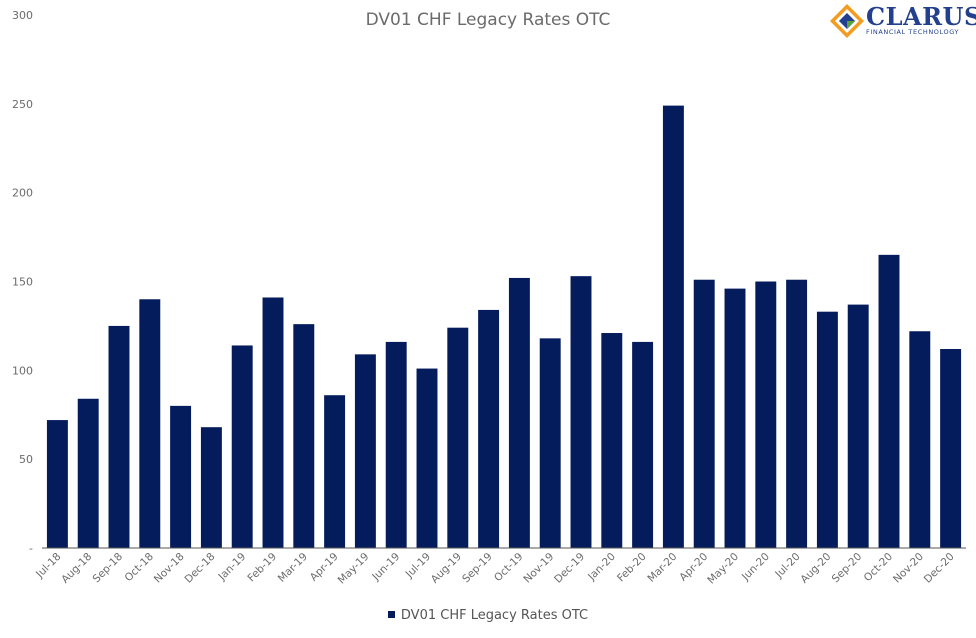  Describe the element at coordinates (488, 20) in the screenshot. I see `chart-title: DV01 CHF Legacy Rates OTC` at that location.